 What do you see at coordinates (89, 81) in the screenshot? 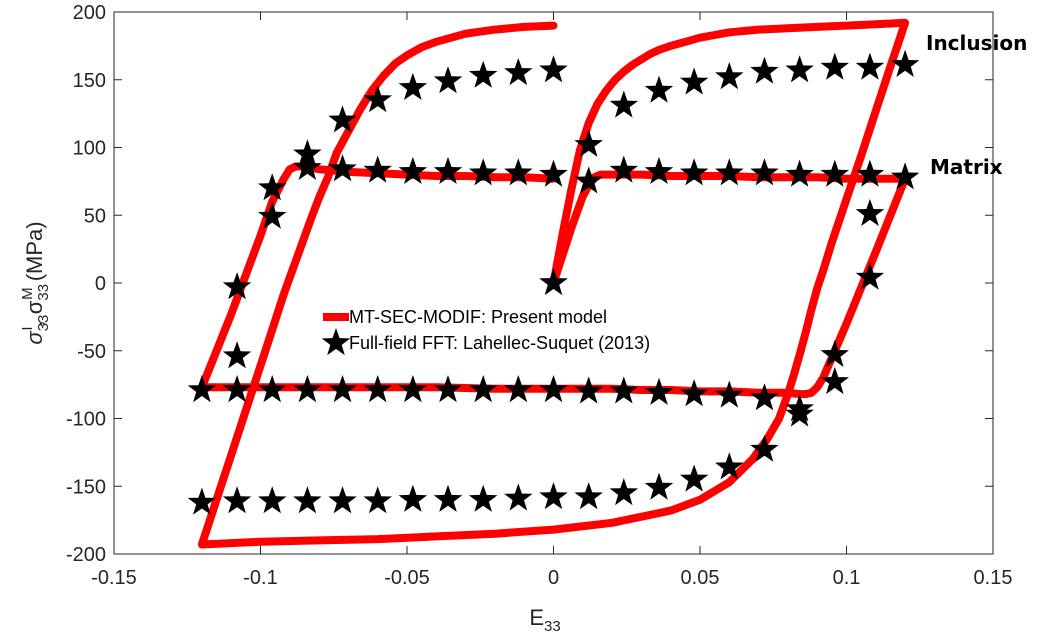
I see `y-tick-label: 150` at bounding box center [89, 81].